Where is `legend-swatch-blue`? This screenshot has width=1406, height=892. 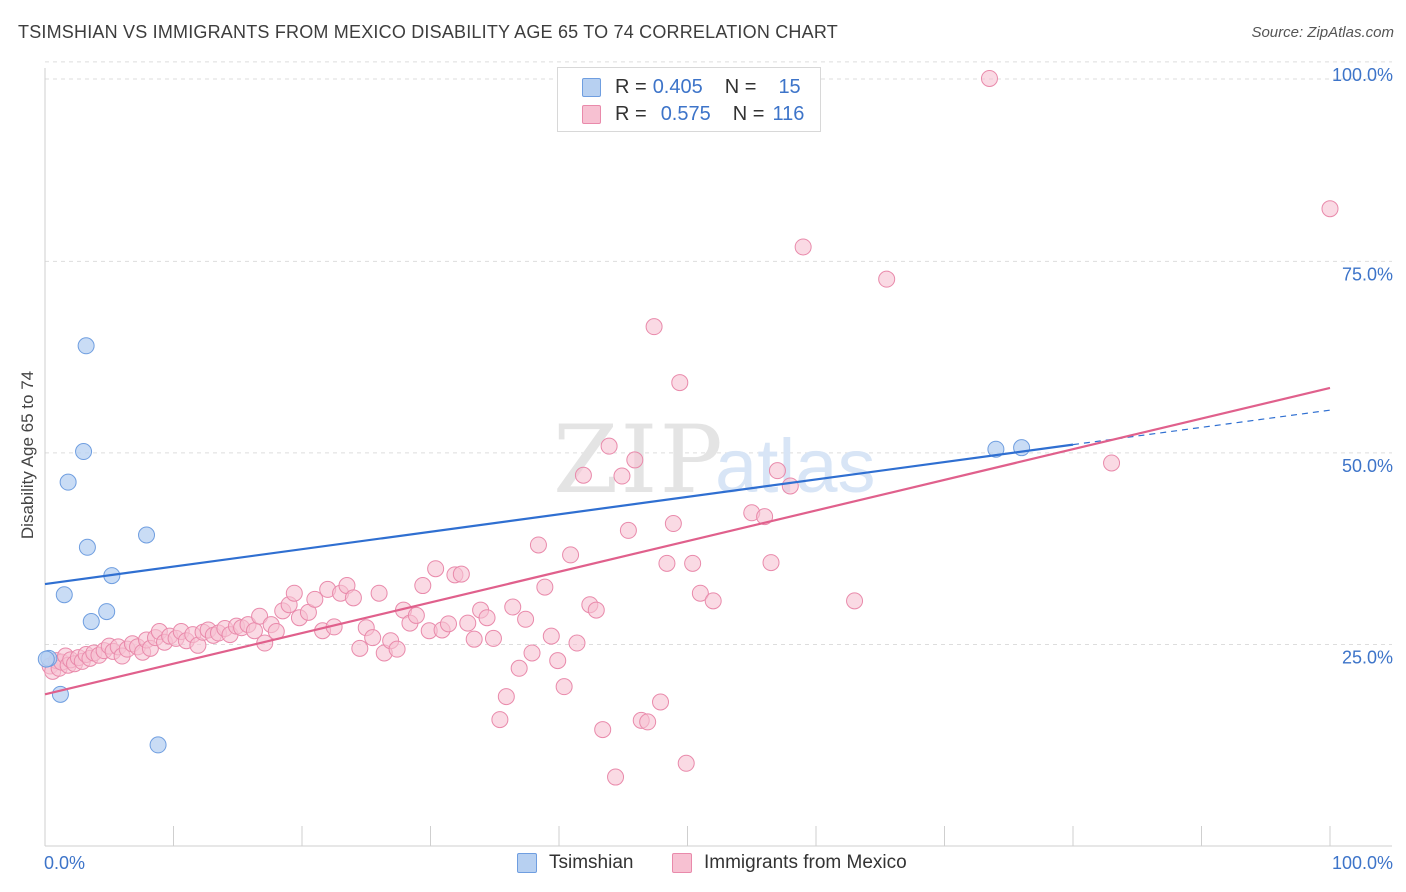 legend-swatch-blue is located at coordinates (591, 87).